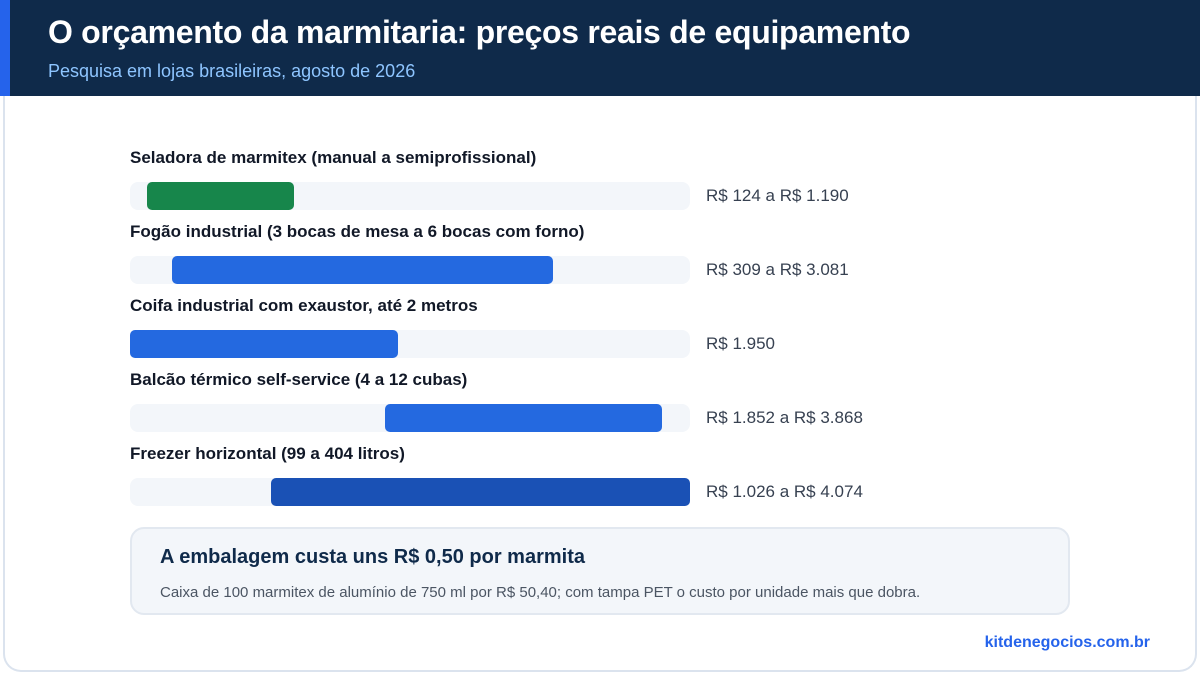 This screenshot has width=1200, height=675. I want to click on bar-value-label: R$ 309 a R$ 3.081, so click(777, 269).